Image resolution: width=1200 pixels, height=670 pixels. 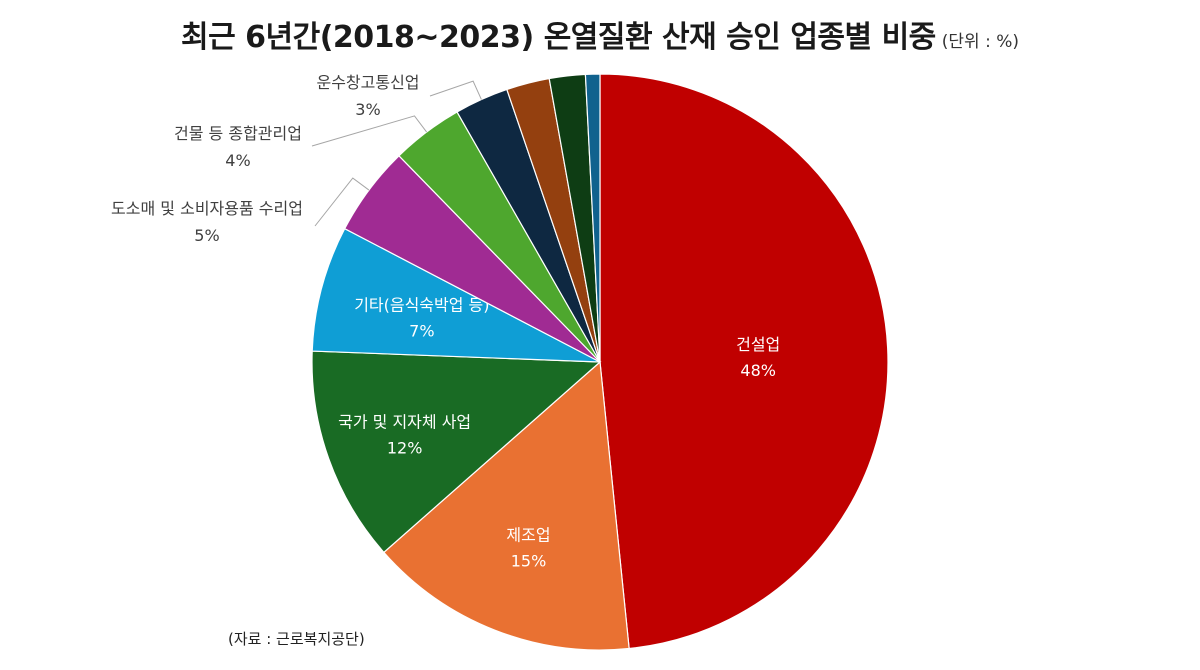 What do you see at coordinates (367, 82) in the screenshot?
I see `slice-label: 운수창고통신업` at bounding box center [367, 82].